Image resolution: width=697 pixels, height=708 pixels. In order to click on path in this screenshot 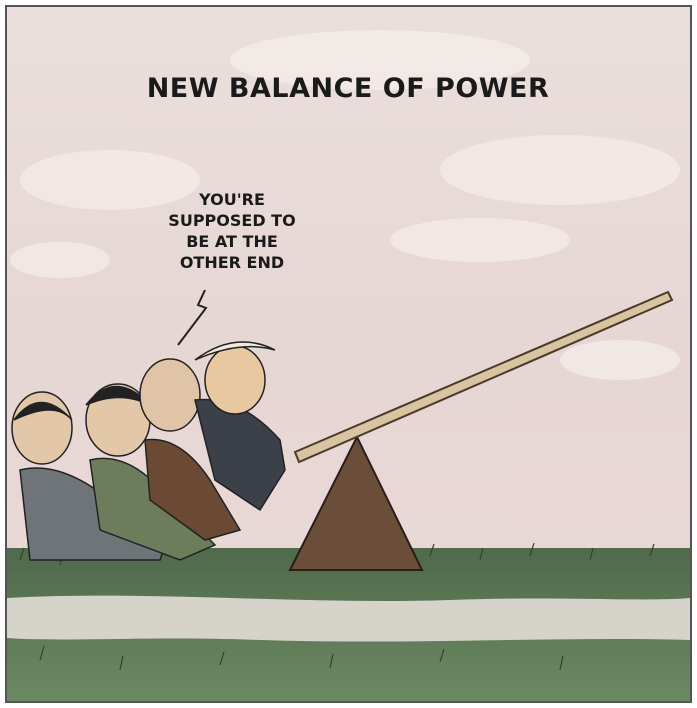, I will do `click(348, 618)`.